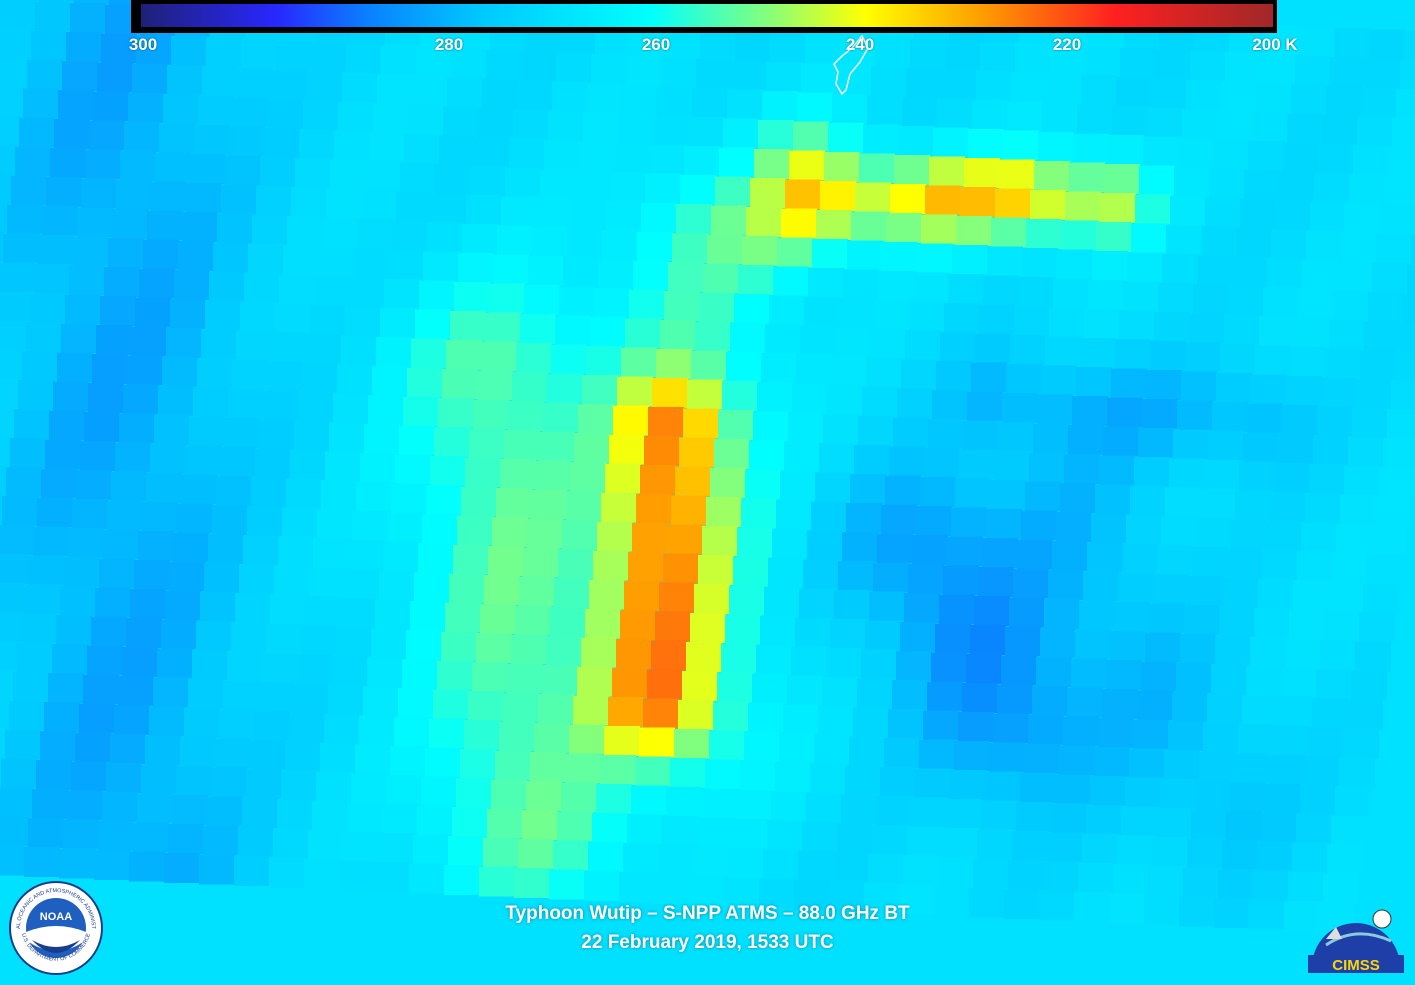 The image size is (1415, 985). I want to click on colorbar-label: 260, so click(656, 44).